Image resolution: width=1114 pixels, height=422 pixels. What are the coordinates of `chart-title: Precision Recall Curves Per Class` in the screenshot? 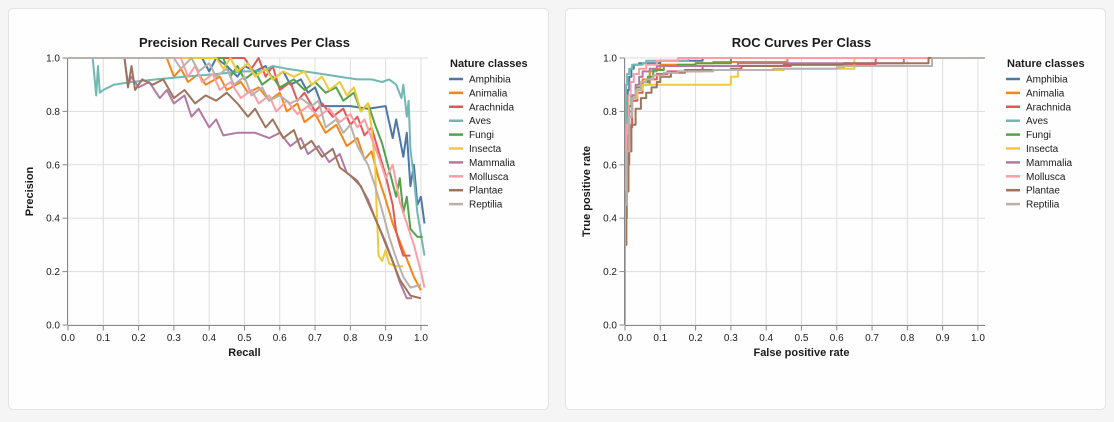 It's located at (244, 42).